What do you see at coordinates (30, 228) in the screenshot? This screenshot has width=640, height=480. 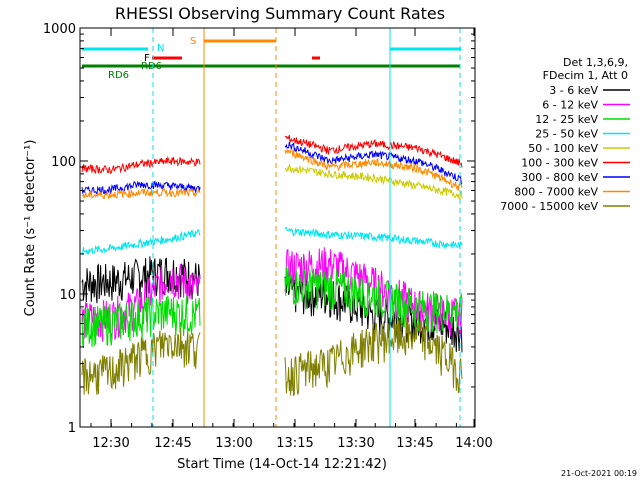 I see `y-axis-label: Count Rate (s⁻¹ detector⁻¹)` at bounding box center [30, 228].